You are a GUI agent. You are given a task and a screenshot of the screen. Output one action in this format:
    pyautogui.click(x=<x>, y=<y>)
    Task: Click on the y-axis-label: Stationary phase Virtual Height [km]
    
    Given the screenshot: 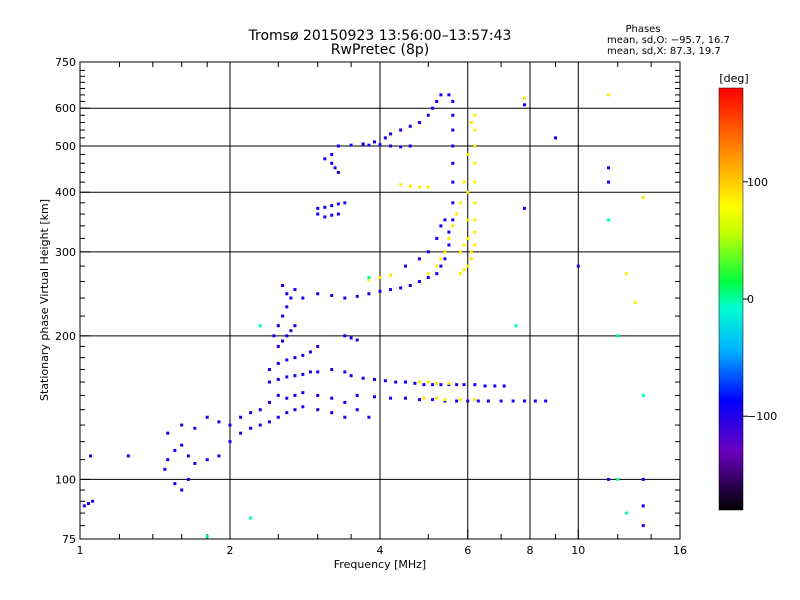 What is the action you would take?
    pyautogui.click(x=44, y=300)
    